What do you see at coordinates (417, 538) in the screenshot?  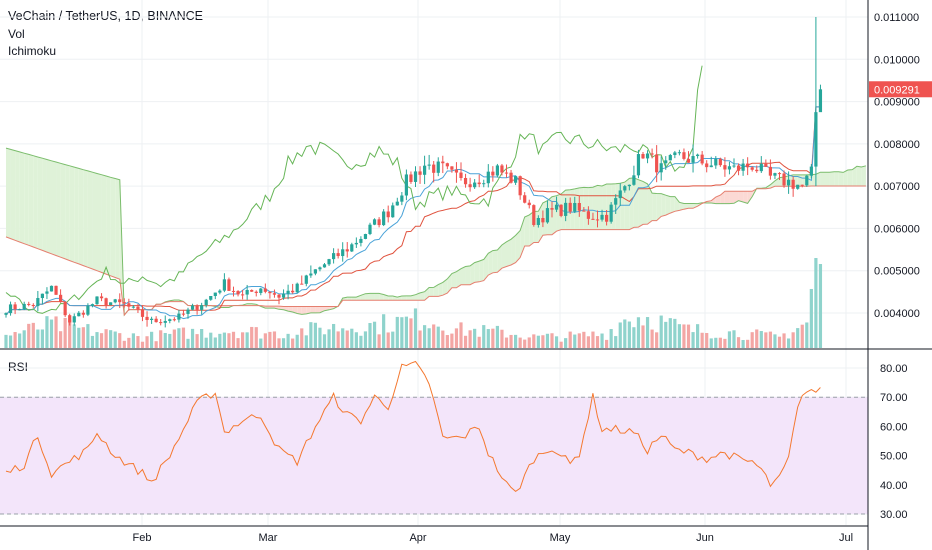 I see `time-tick-label: Apr` at bounding box center [417, 538].